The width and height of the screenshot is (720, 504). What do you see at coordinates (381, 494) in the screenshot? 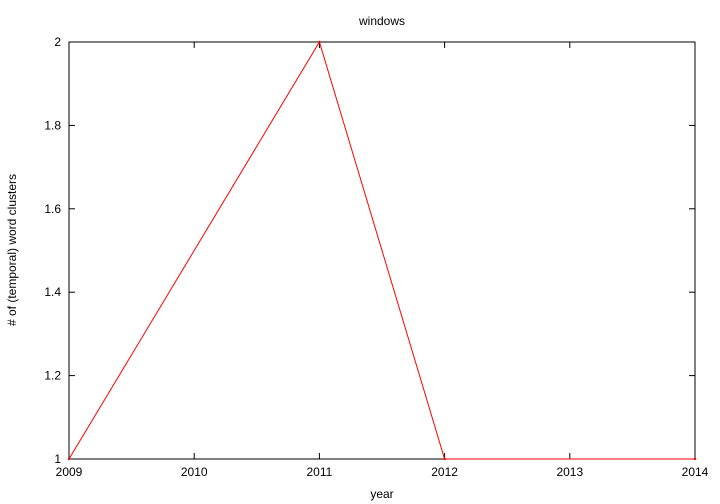
I see `x-axis-title: year` at bounding box center [381, 494].